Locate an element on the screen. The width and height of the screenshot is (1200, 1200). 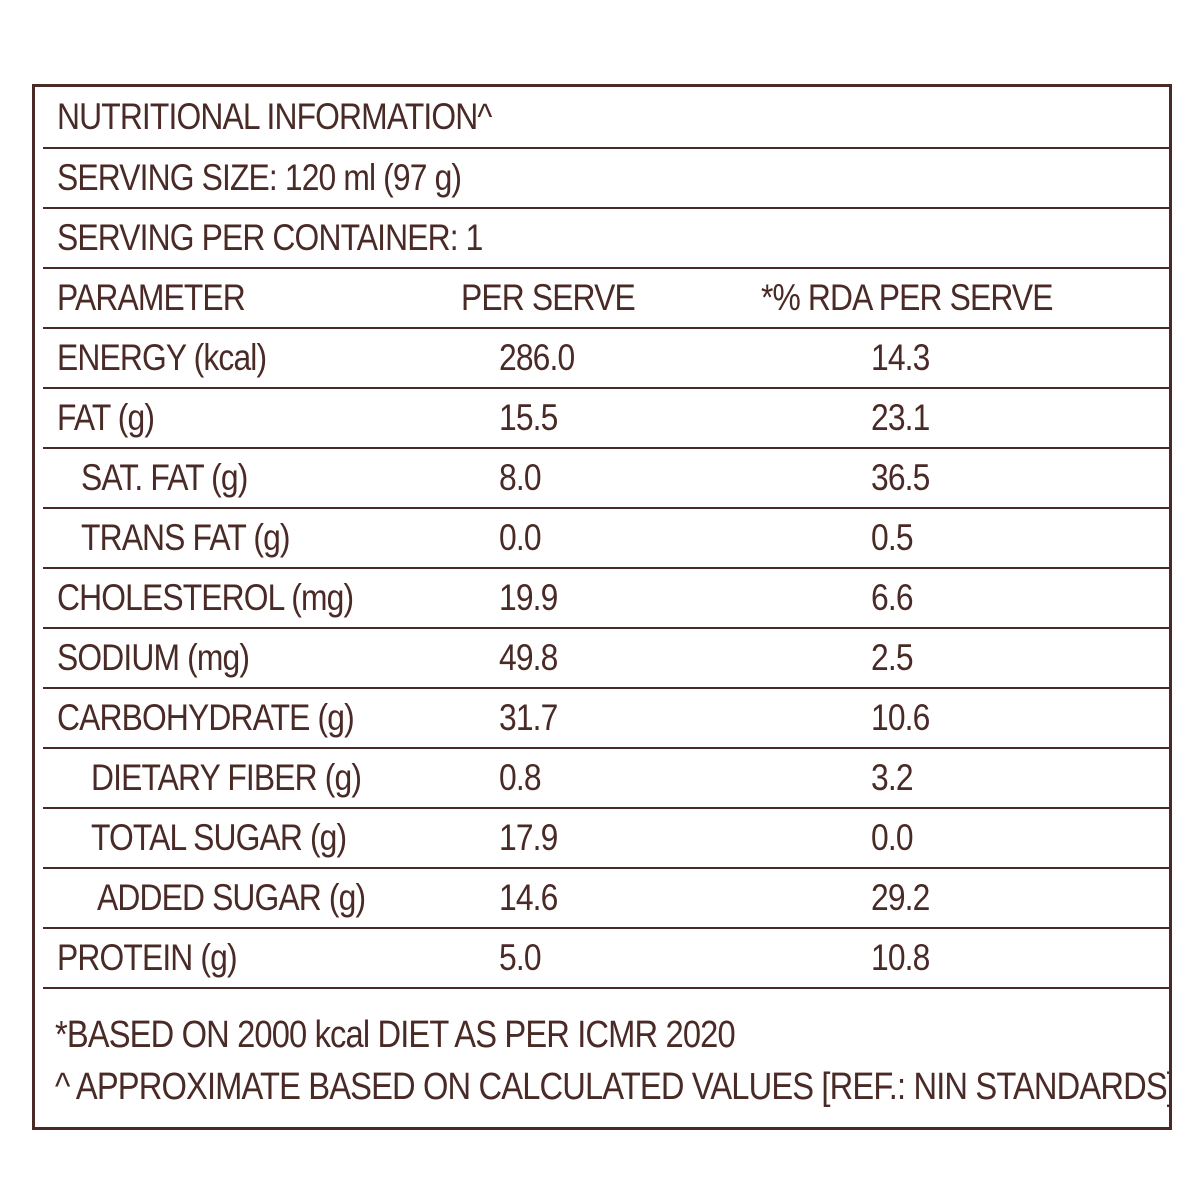
row-label: ENERGY (kcal) is located at coordinates (162, 357).